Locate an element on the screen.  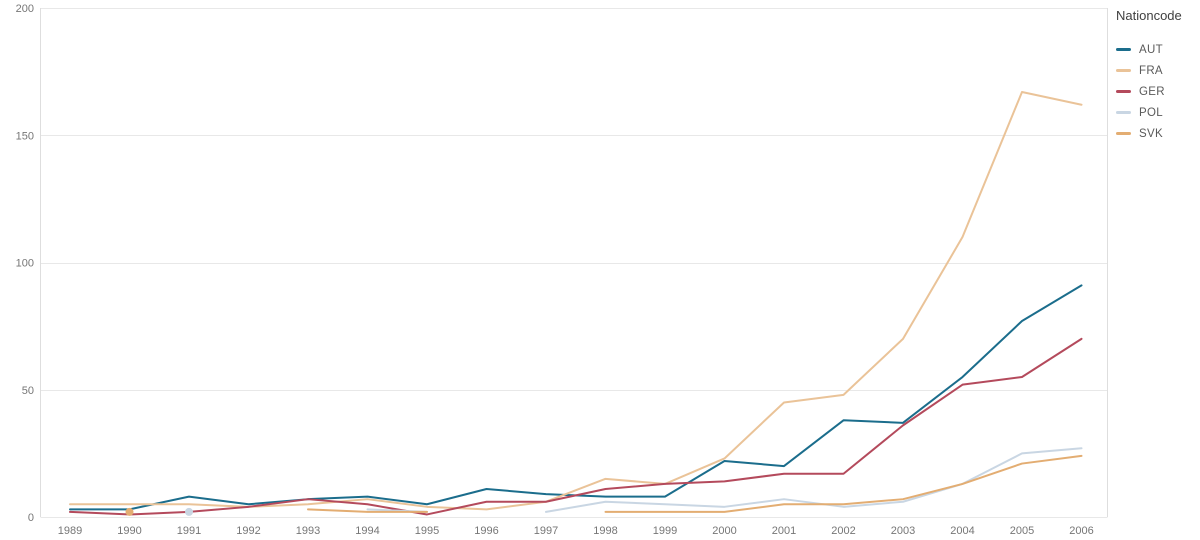
x-axis-tick-label: 2001 is located at coordinates (784, 531).